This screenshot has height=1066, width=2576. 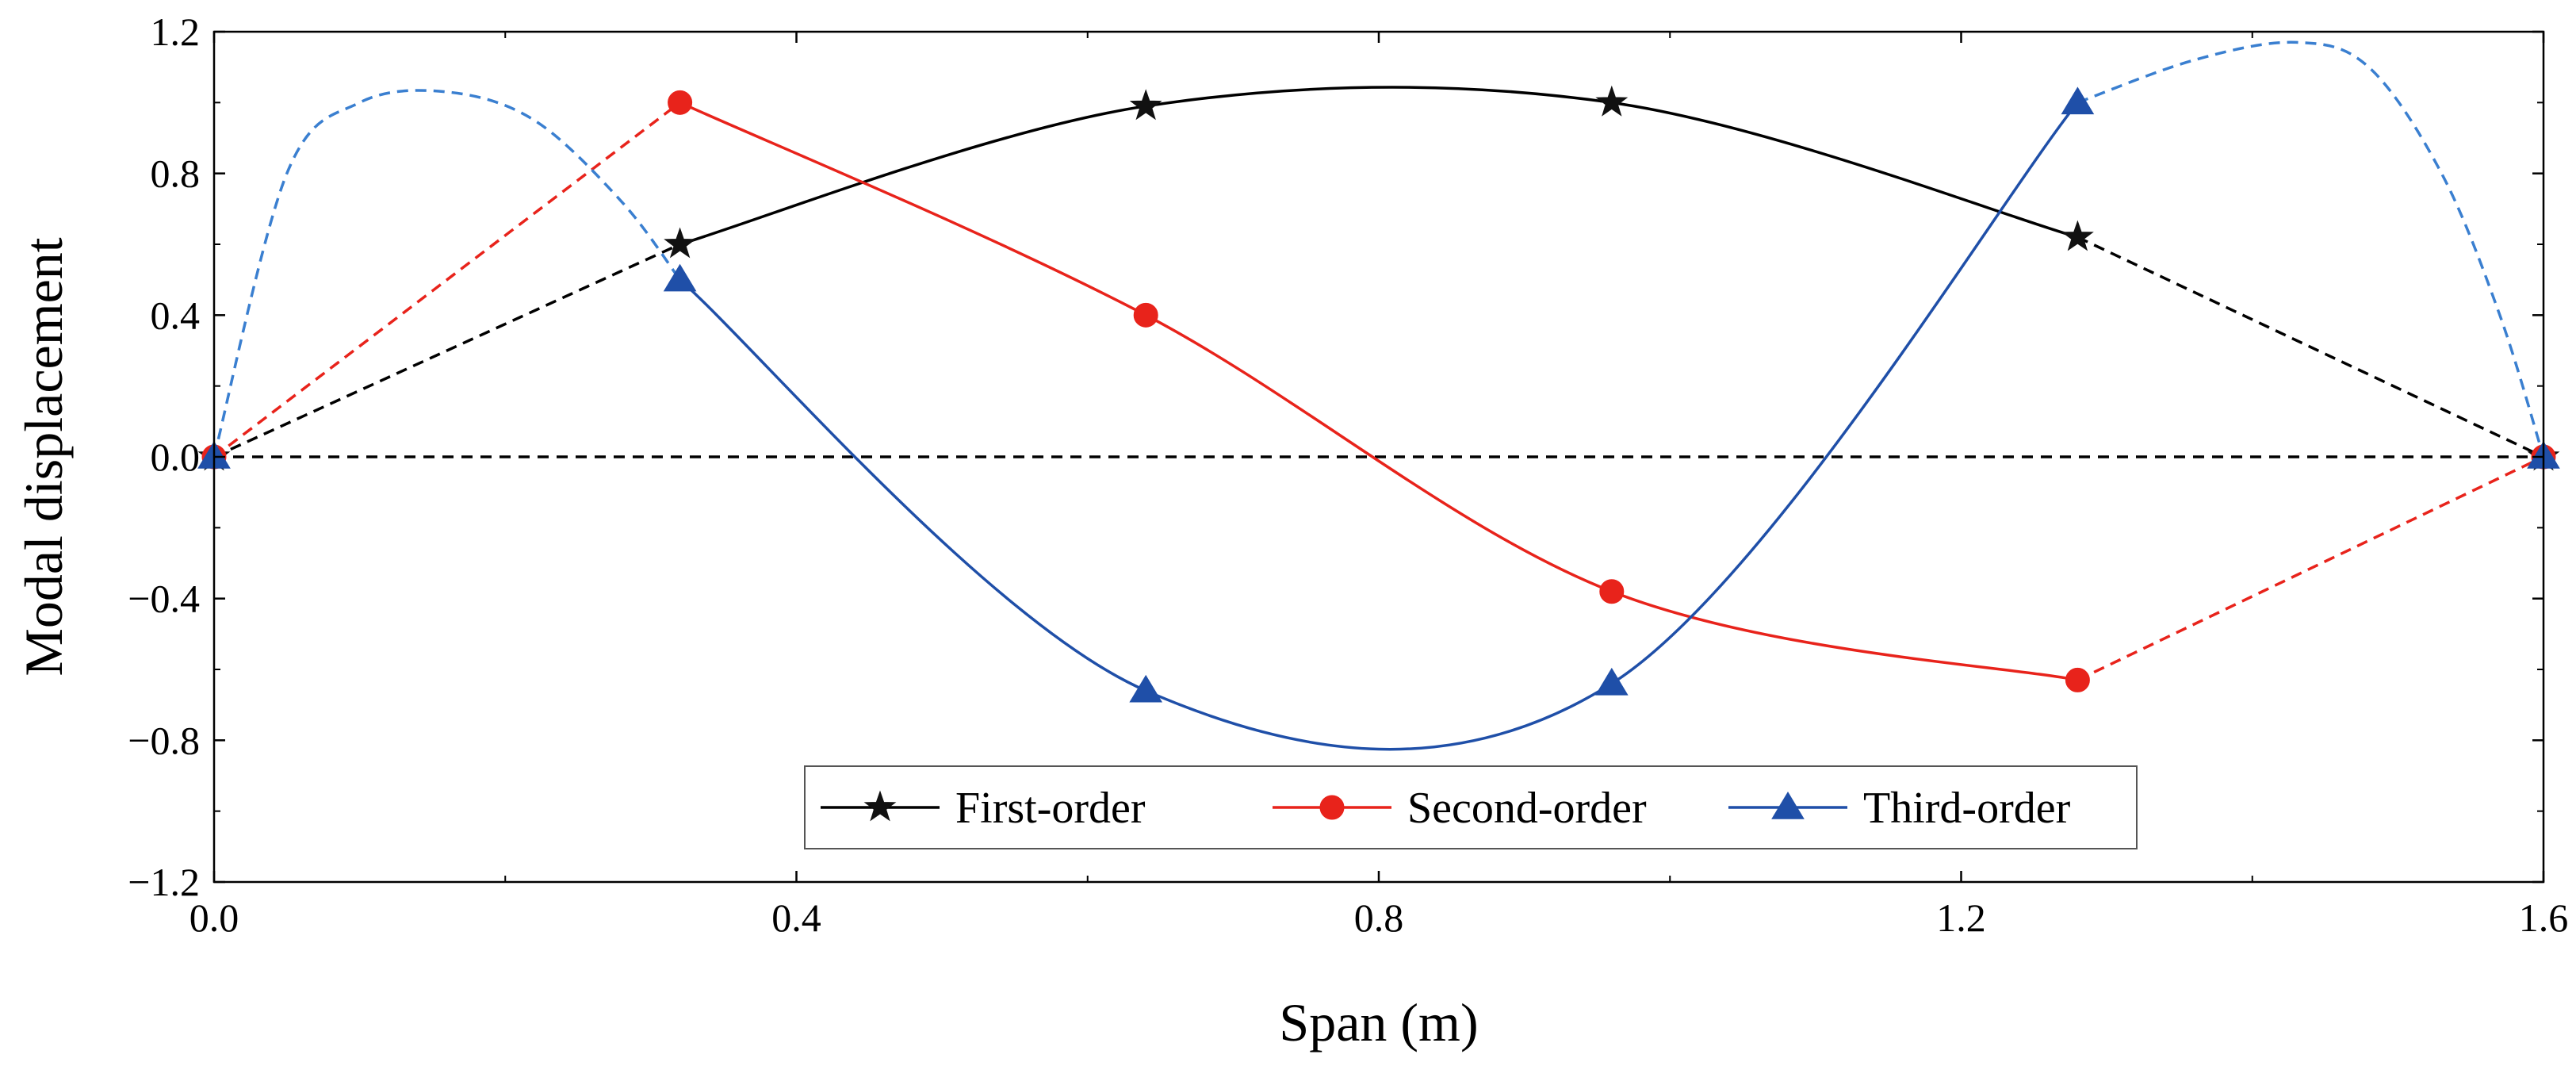 What do you see at coordinates (1332, 807) in the screenshot?
I see `legend-marker-second-order` at bounding box center [1332, 807].